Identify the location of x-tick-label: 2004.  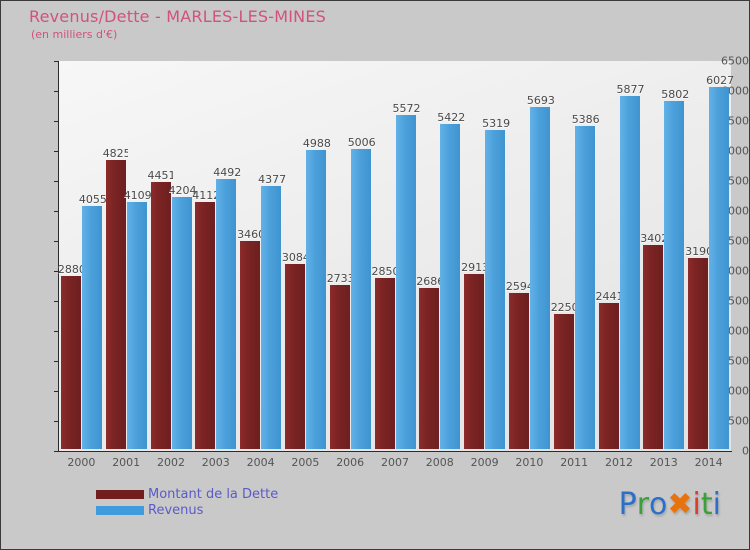
(260, 462).